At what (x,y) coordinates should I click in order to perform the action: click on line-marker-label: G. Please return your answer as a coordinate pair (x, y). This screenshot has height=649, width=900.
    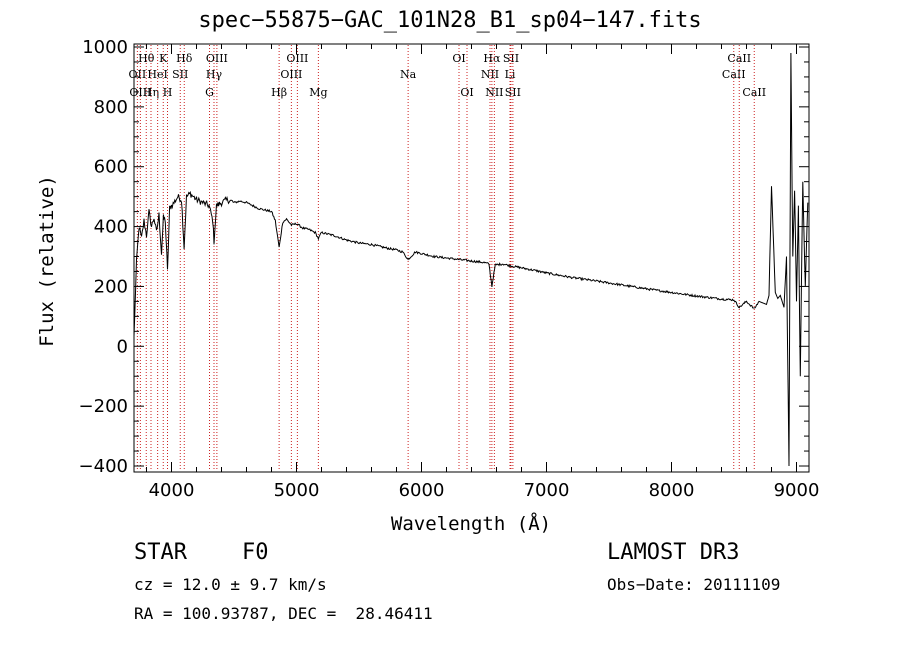
    Looking at the image, I should click on (209, 92).